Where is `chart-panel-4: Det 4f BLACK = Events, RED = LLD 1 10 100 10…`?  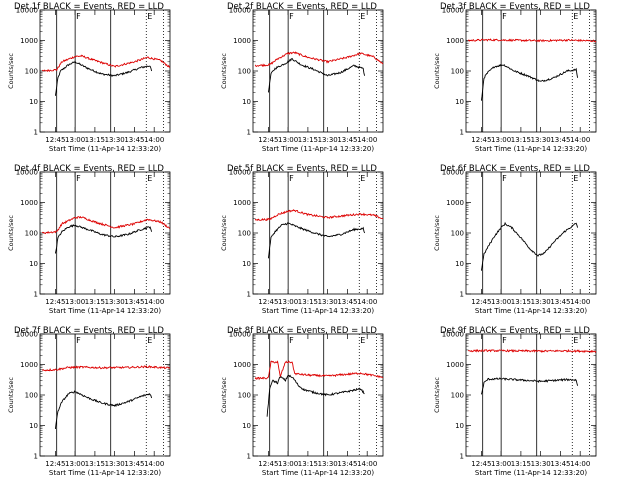
chart-panel-4: Det 4f BLACK = Events, RED = LLD 1 10 100 10… is located at coordinates (89, 239).